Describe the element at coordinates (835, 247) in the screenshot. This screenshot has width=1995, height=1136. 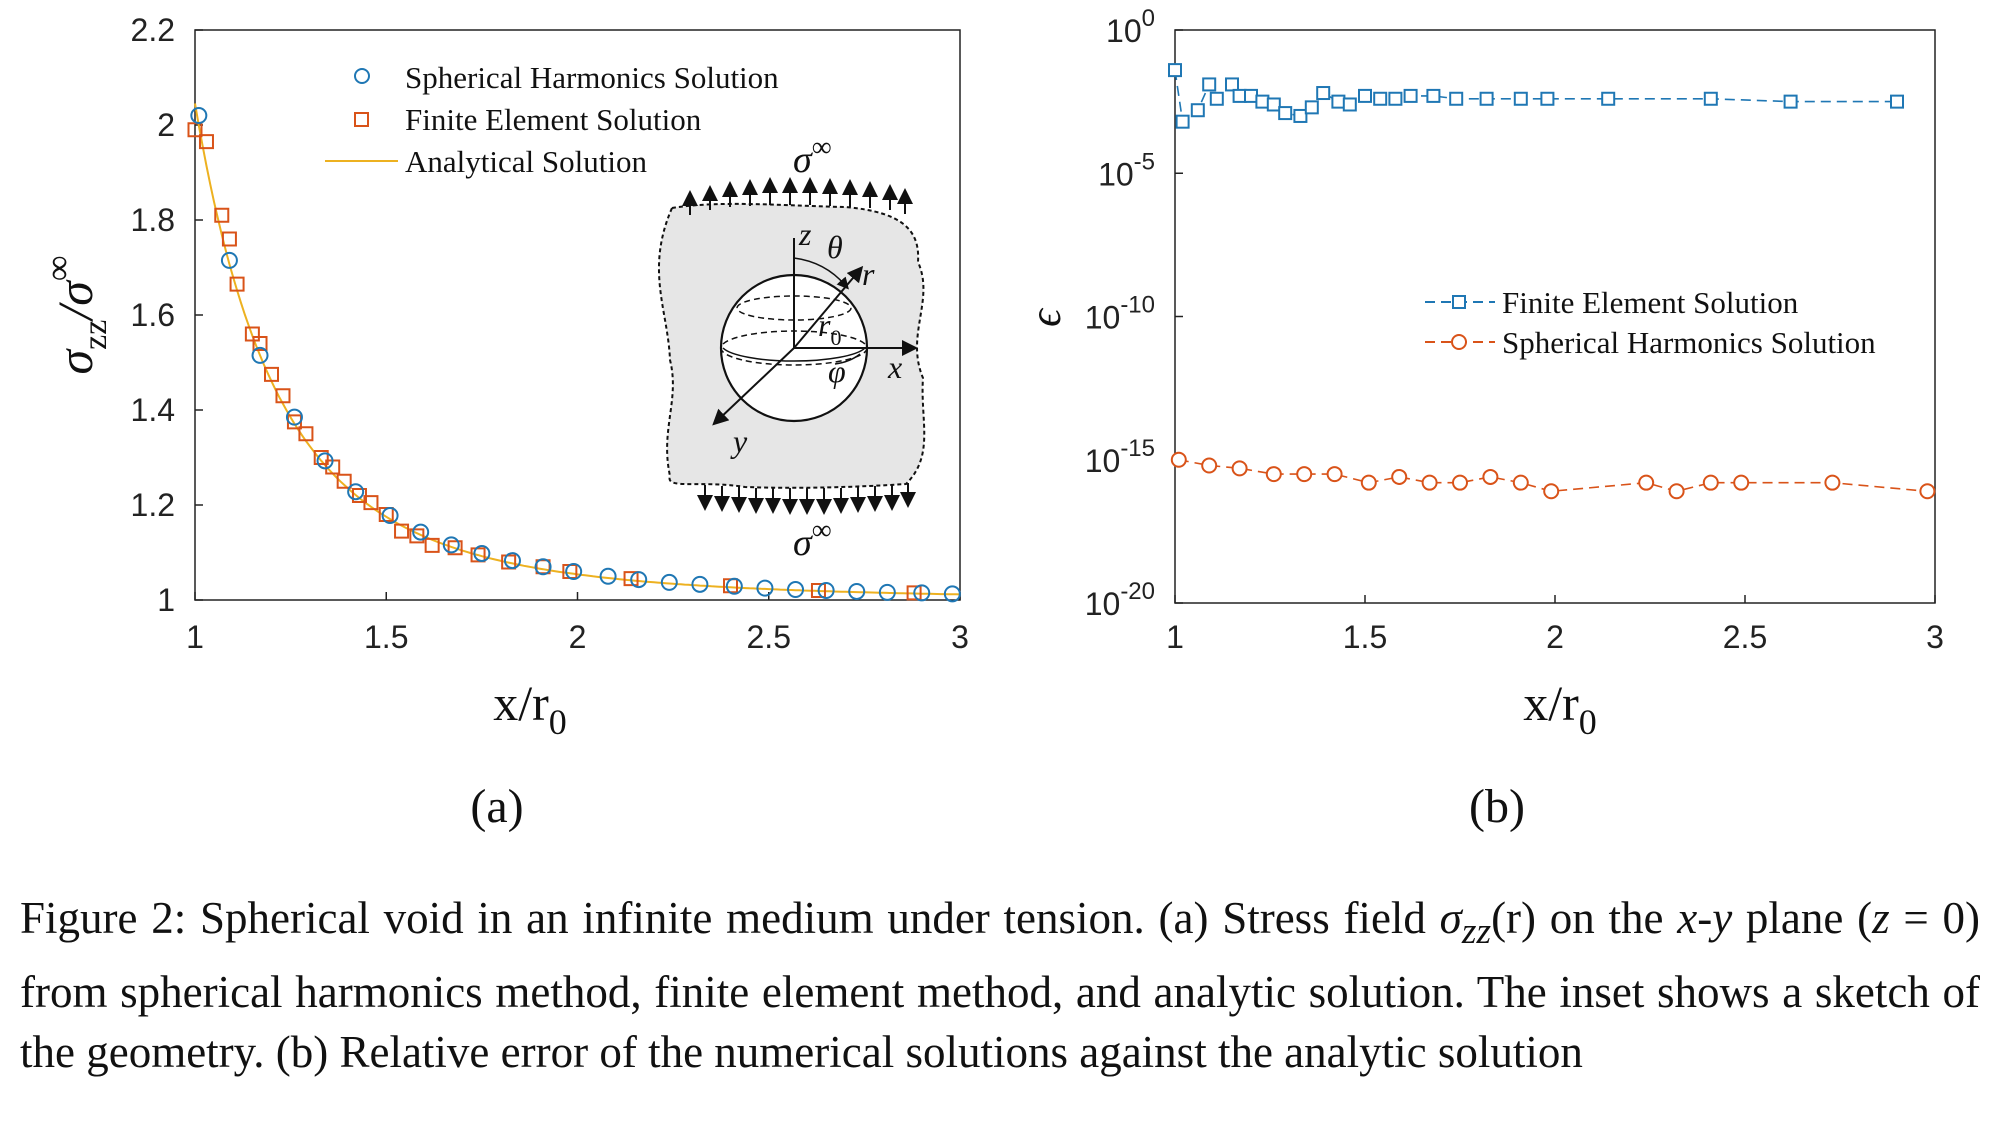
I see `theta-label: θ` at that location.